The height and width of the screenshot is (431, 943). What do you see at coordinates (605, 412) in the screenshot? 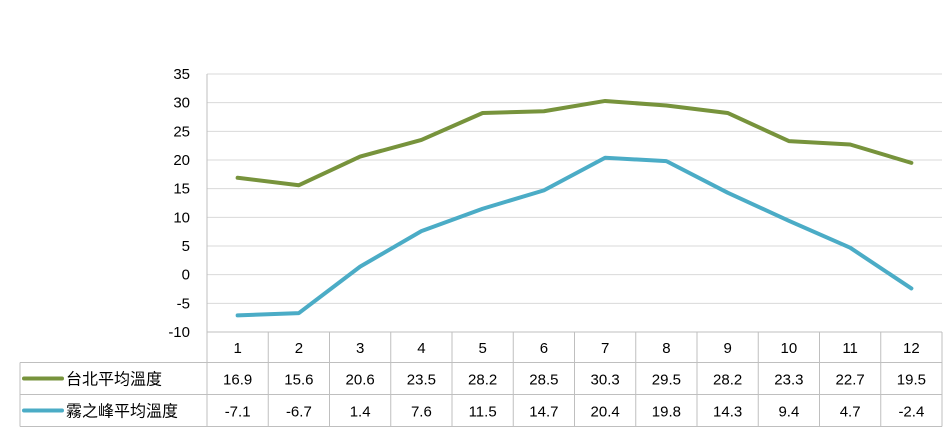
I see `data-label: 20.4` at bounding box center [605, 412].